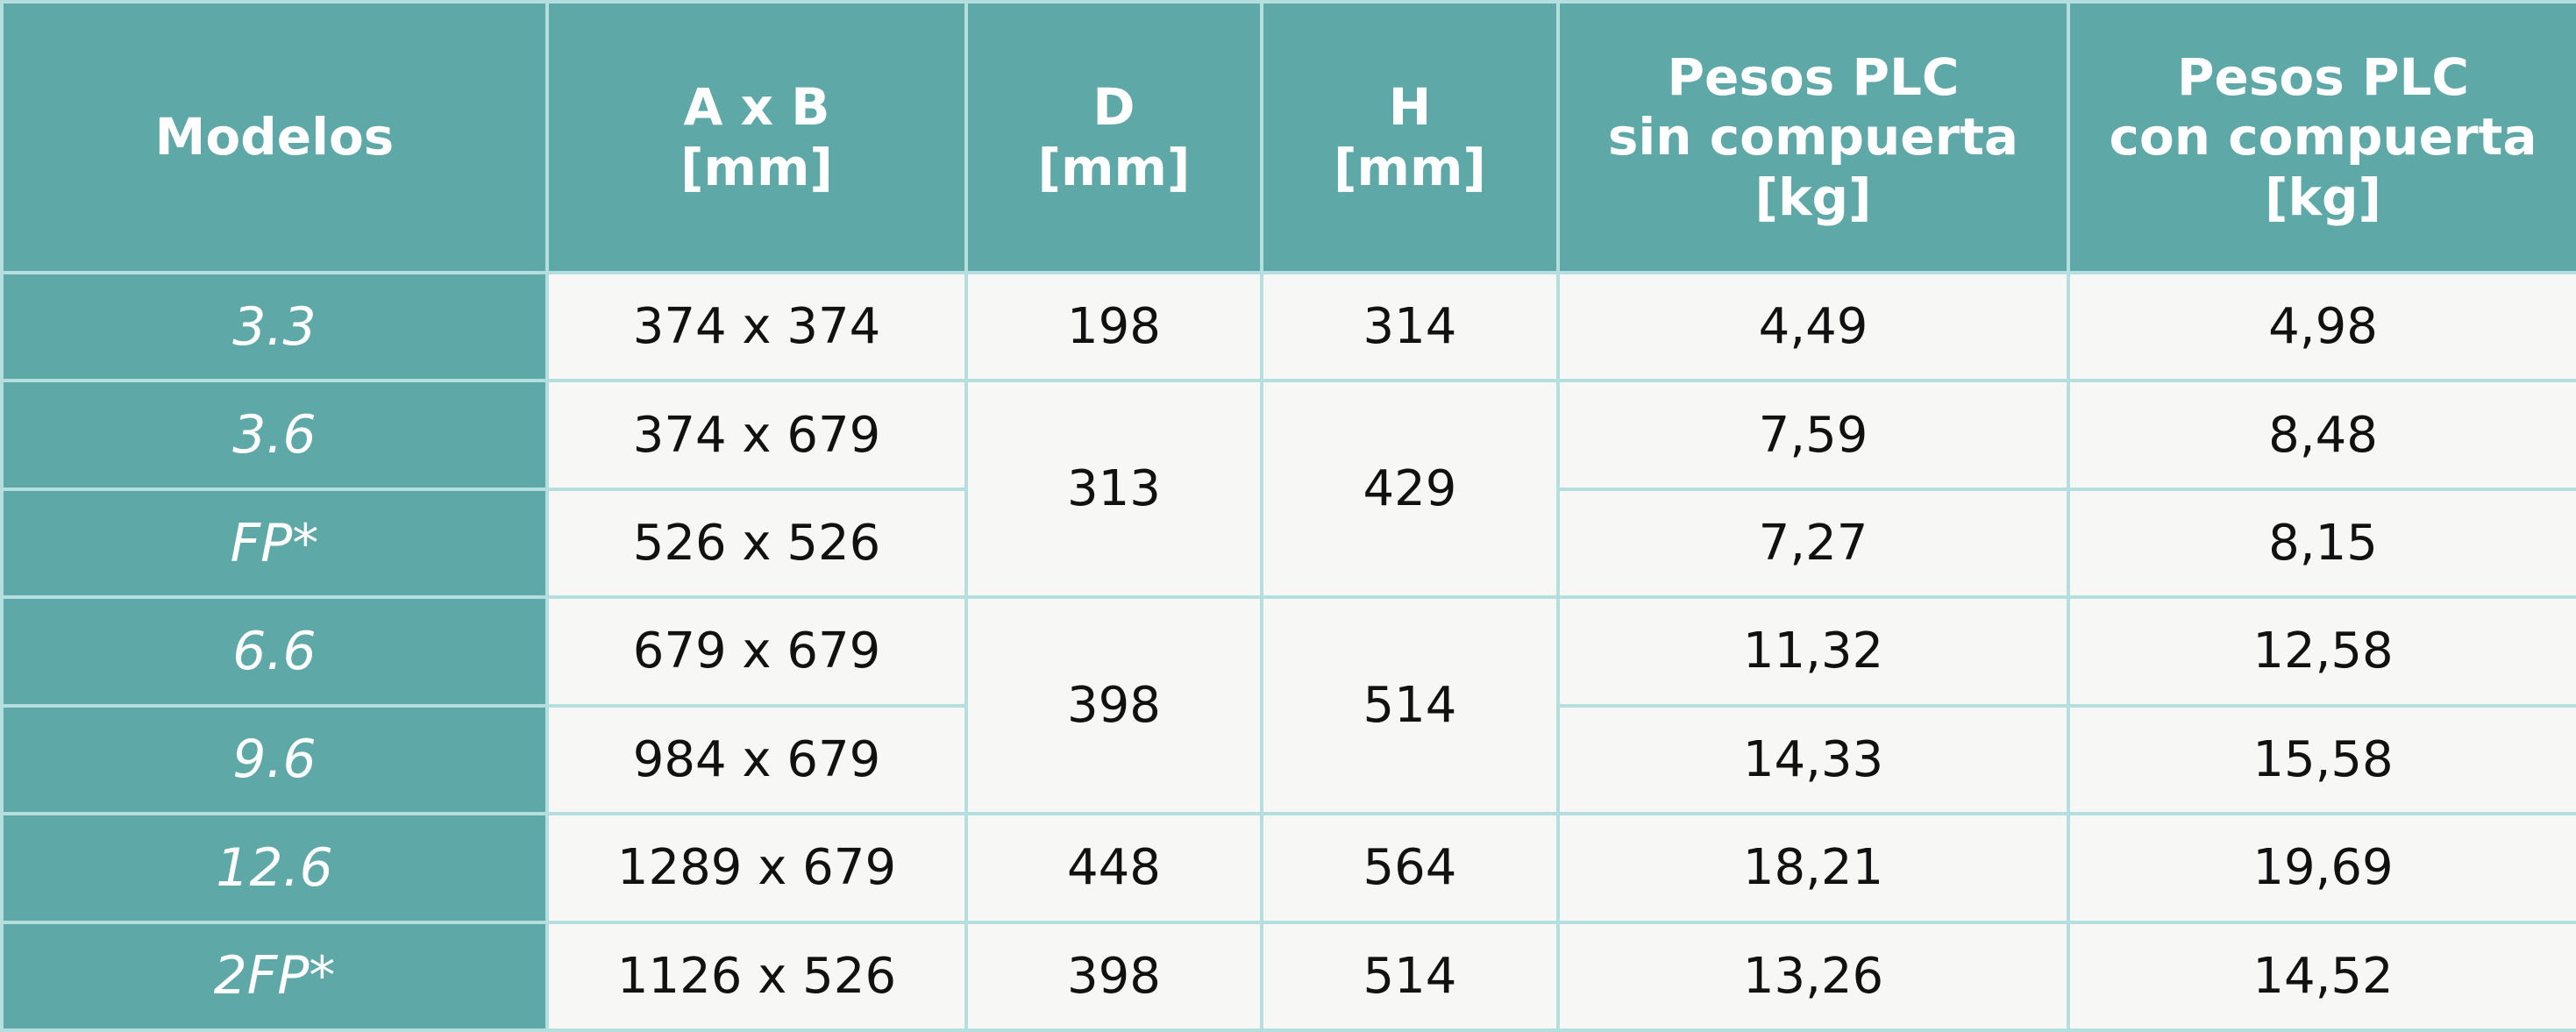  What do you see at coordinates (1113, 326) in the screenshot?
I see `cell: 198` at bounding box center [1113, 326].